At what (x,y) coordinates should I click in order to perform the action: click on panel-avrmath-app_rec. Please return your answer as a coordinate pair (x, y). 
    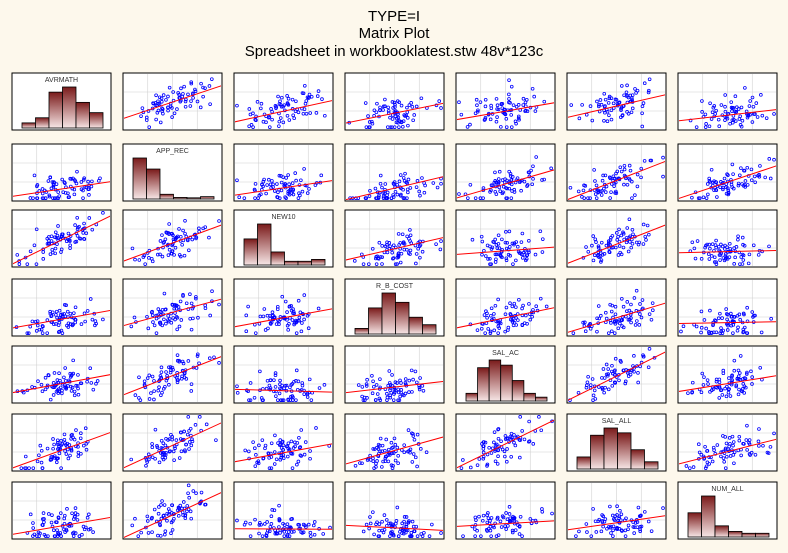
    Looking at the image, I should click on (172, 101).